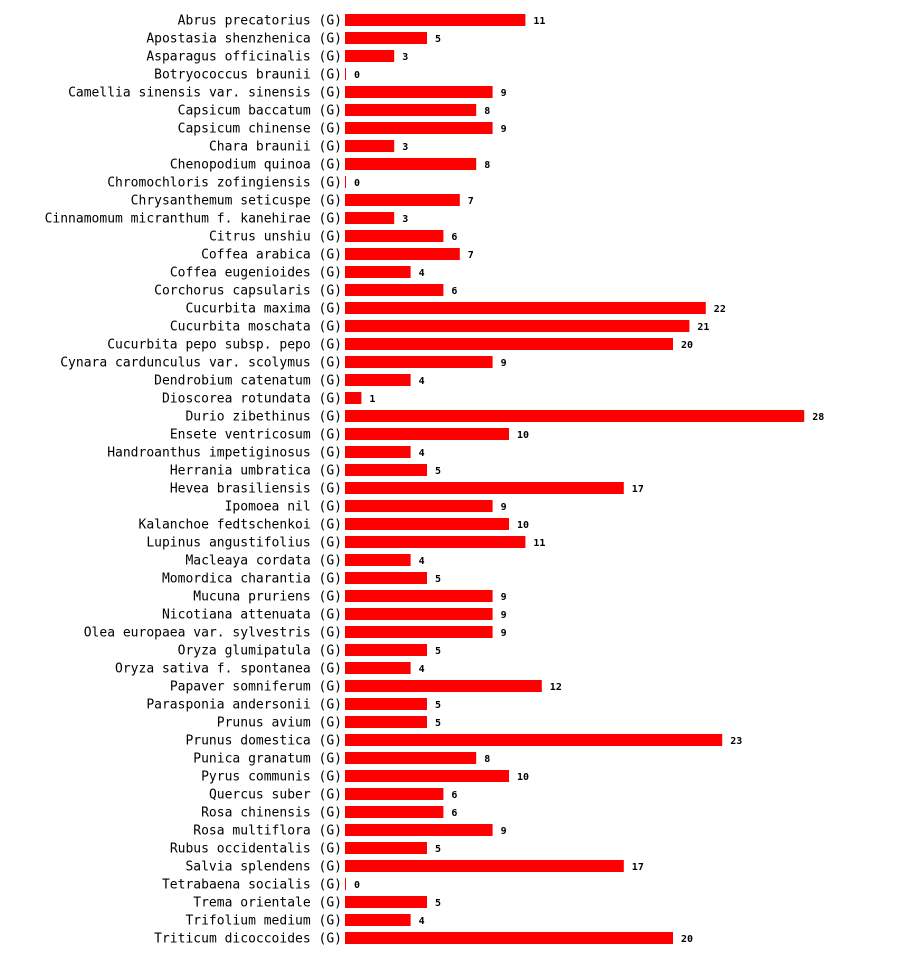 The height and width of the screenshot is (956, 900). What do you see at coordinates (205, 93) in the screenshot?
I see `category-label: Camellia sinensis var. sinensis (G)` at bounding box center [205, 93].